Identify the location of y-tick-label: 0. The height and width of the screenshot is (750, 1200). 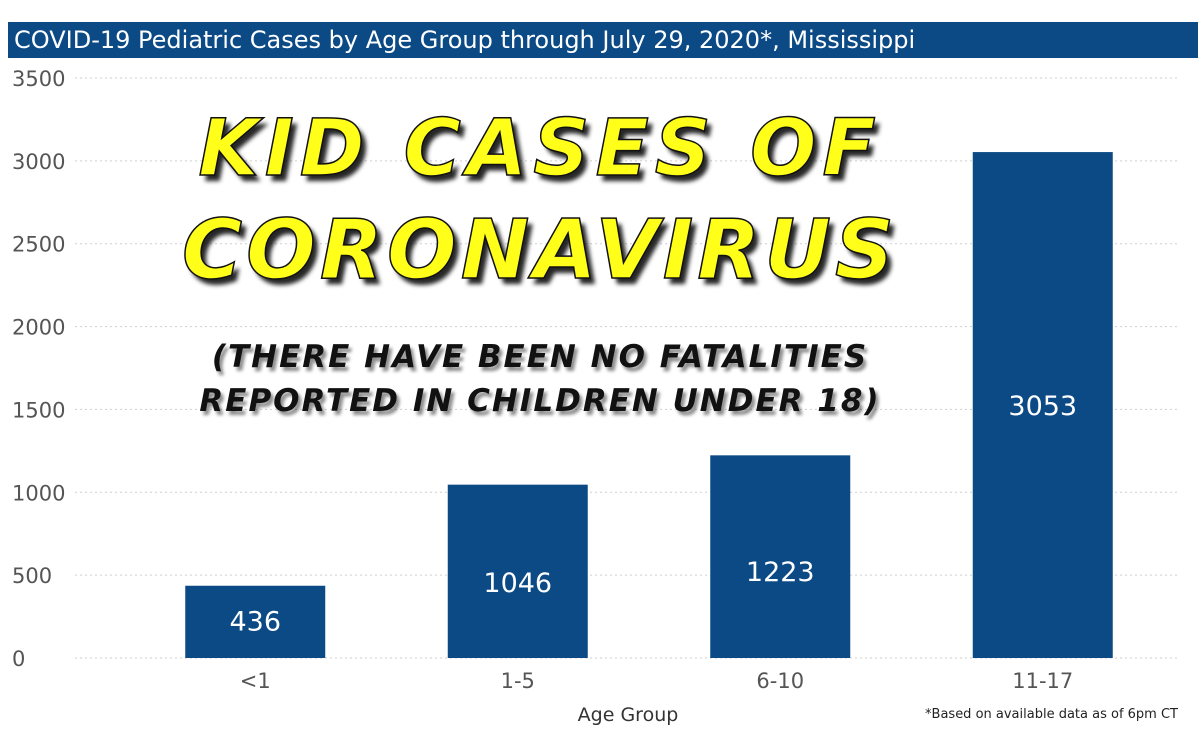
(18, 659).